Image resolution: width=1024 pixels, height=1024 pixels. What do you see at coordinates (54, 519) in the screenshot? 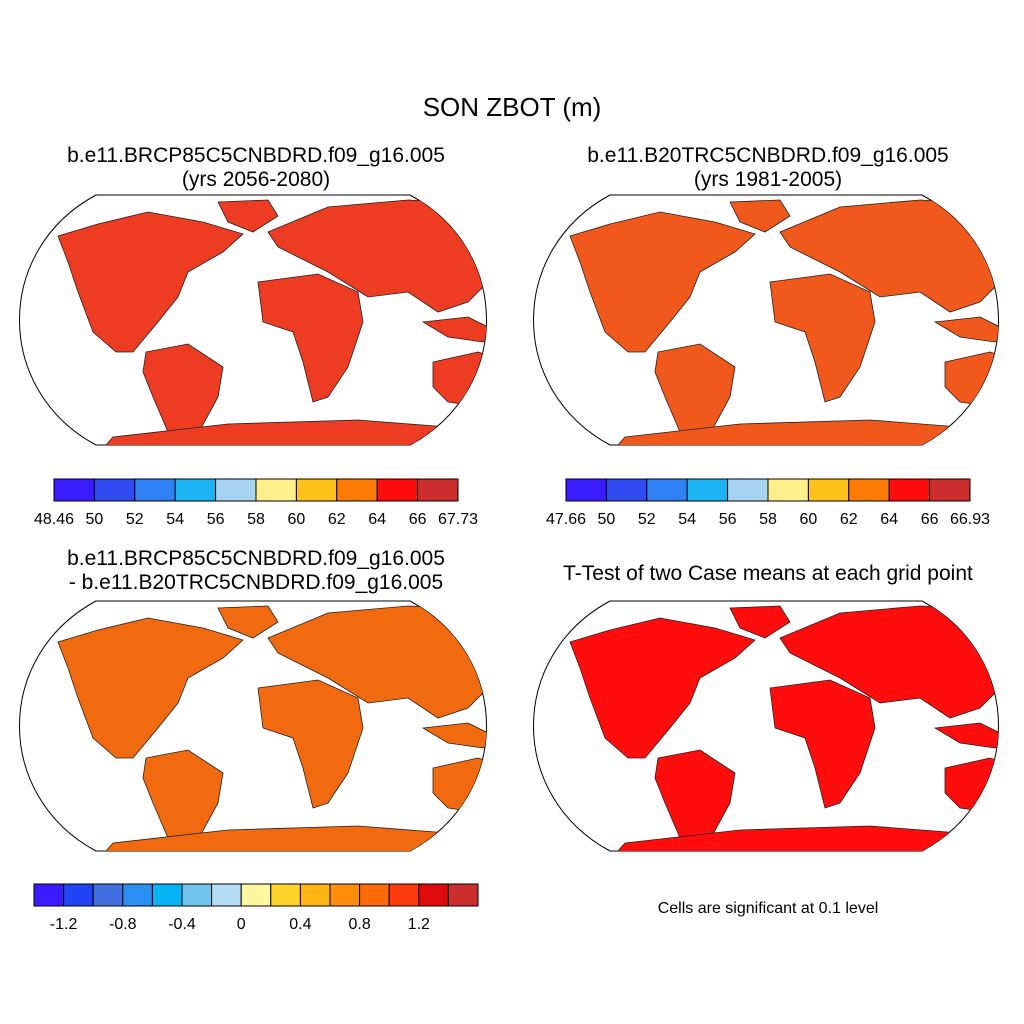
I see `colorbar-tick-label: 48.46` at bounding box center [54, 519].